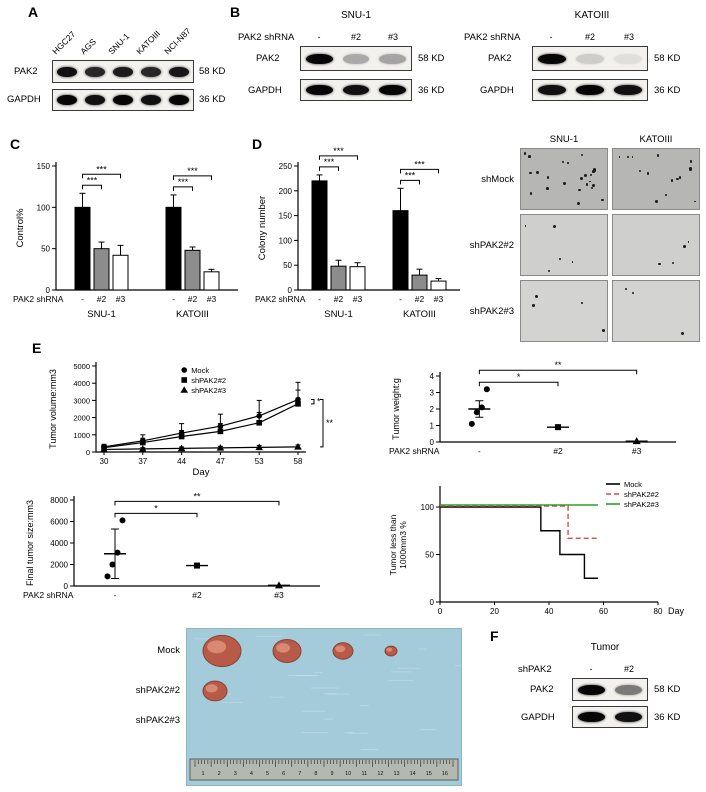 Image resolution: width=706 pixels, height=792 pixels. I want to click on svg-text: 8, so click(315, 774).